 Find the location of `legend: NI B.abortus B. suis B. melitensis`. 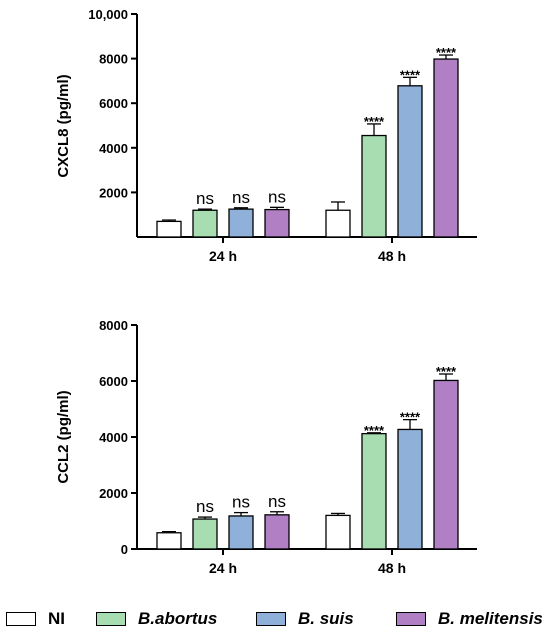

legend: NI B.abortus B. suis B. melitensis is located at coordinates (275, 619).